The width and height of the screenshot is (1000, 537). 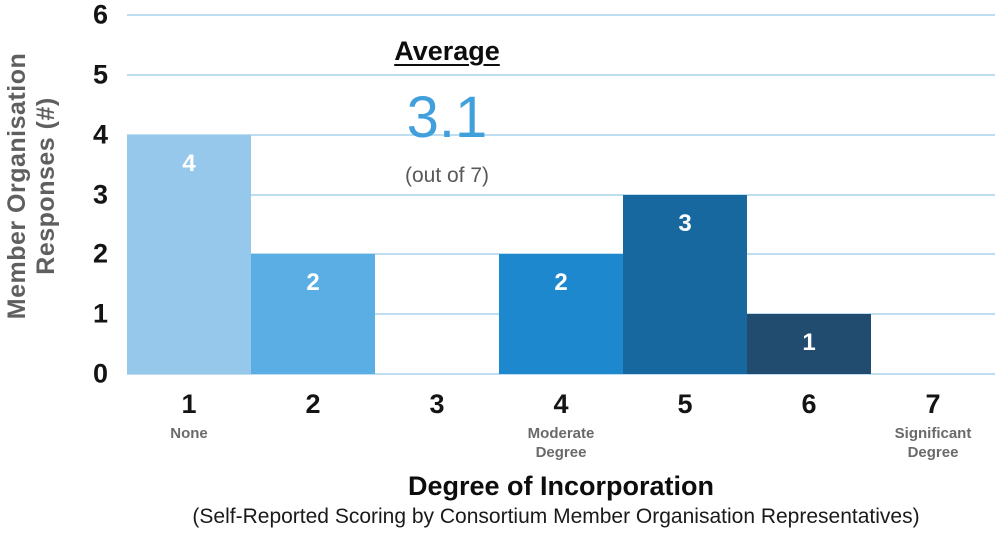 What do you see at coordinates (100, 194) in the screenshot?
I see `y-tick-label: 3` at bounding box center [100, 194].